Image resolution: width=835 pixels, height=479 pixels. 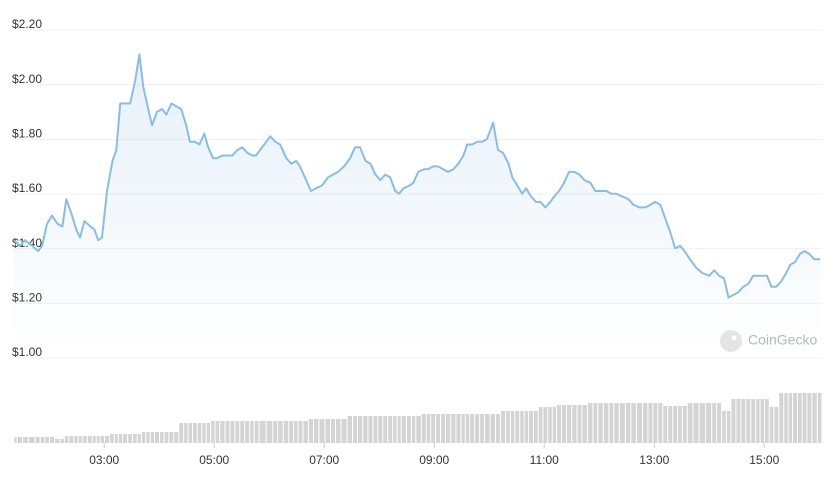 What do you see at coordinates (27, 79) in the screenshot?
I see `y-tick-label: $2.00` at bounding box center [27, 79].